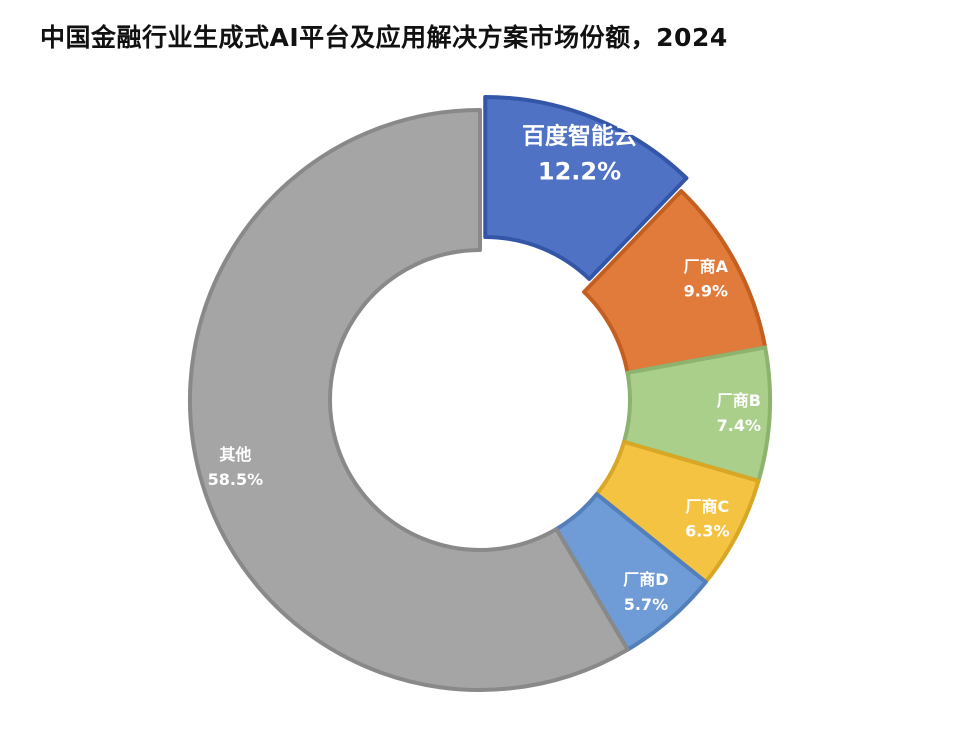 The image size is (960, 734). Describe the element at coordinates (707, 531) in the screenshot. I see `slice-value-label: 6.3%` at that location.